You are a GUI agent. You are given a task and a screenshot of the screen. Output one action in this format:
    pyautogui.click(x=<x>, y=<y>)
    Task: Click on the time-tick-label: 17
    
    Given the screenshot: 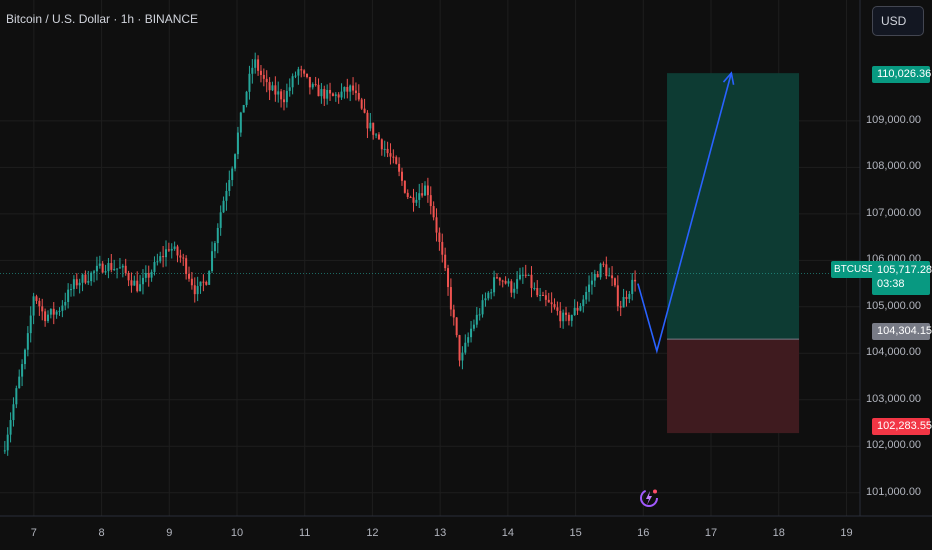 What is the action you would take?
    pyautogui.click(x=711, y=533)
    